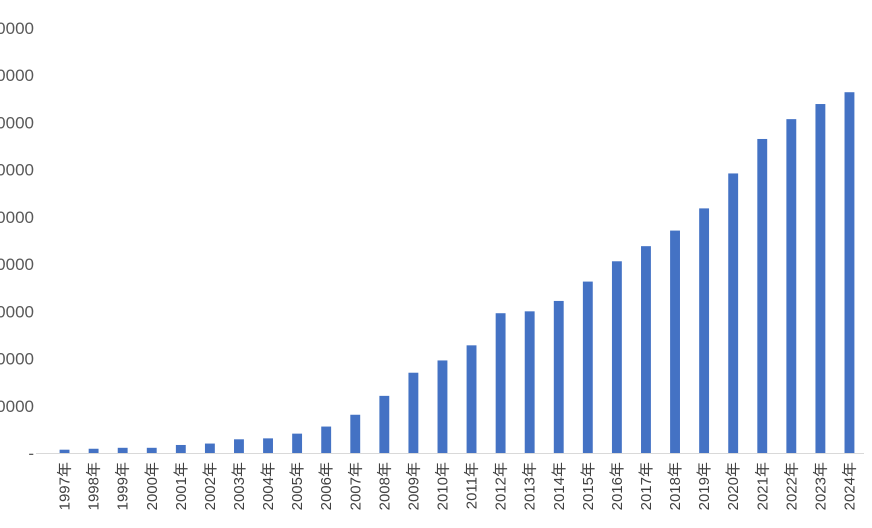 The height and width of the screenshot is (528, 872). I want to click on x-tick-label: 2007年, so click(355, 486).